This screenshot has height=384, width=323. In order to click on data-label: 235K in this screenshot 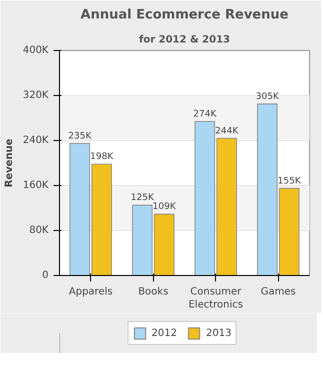, I will do `click(80, 136)`.